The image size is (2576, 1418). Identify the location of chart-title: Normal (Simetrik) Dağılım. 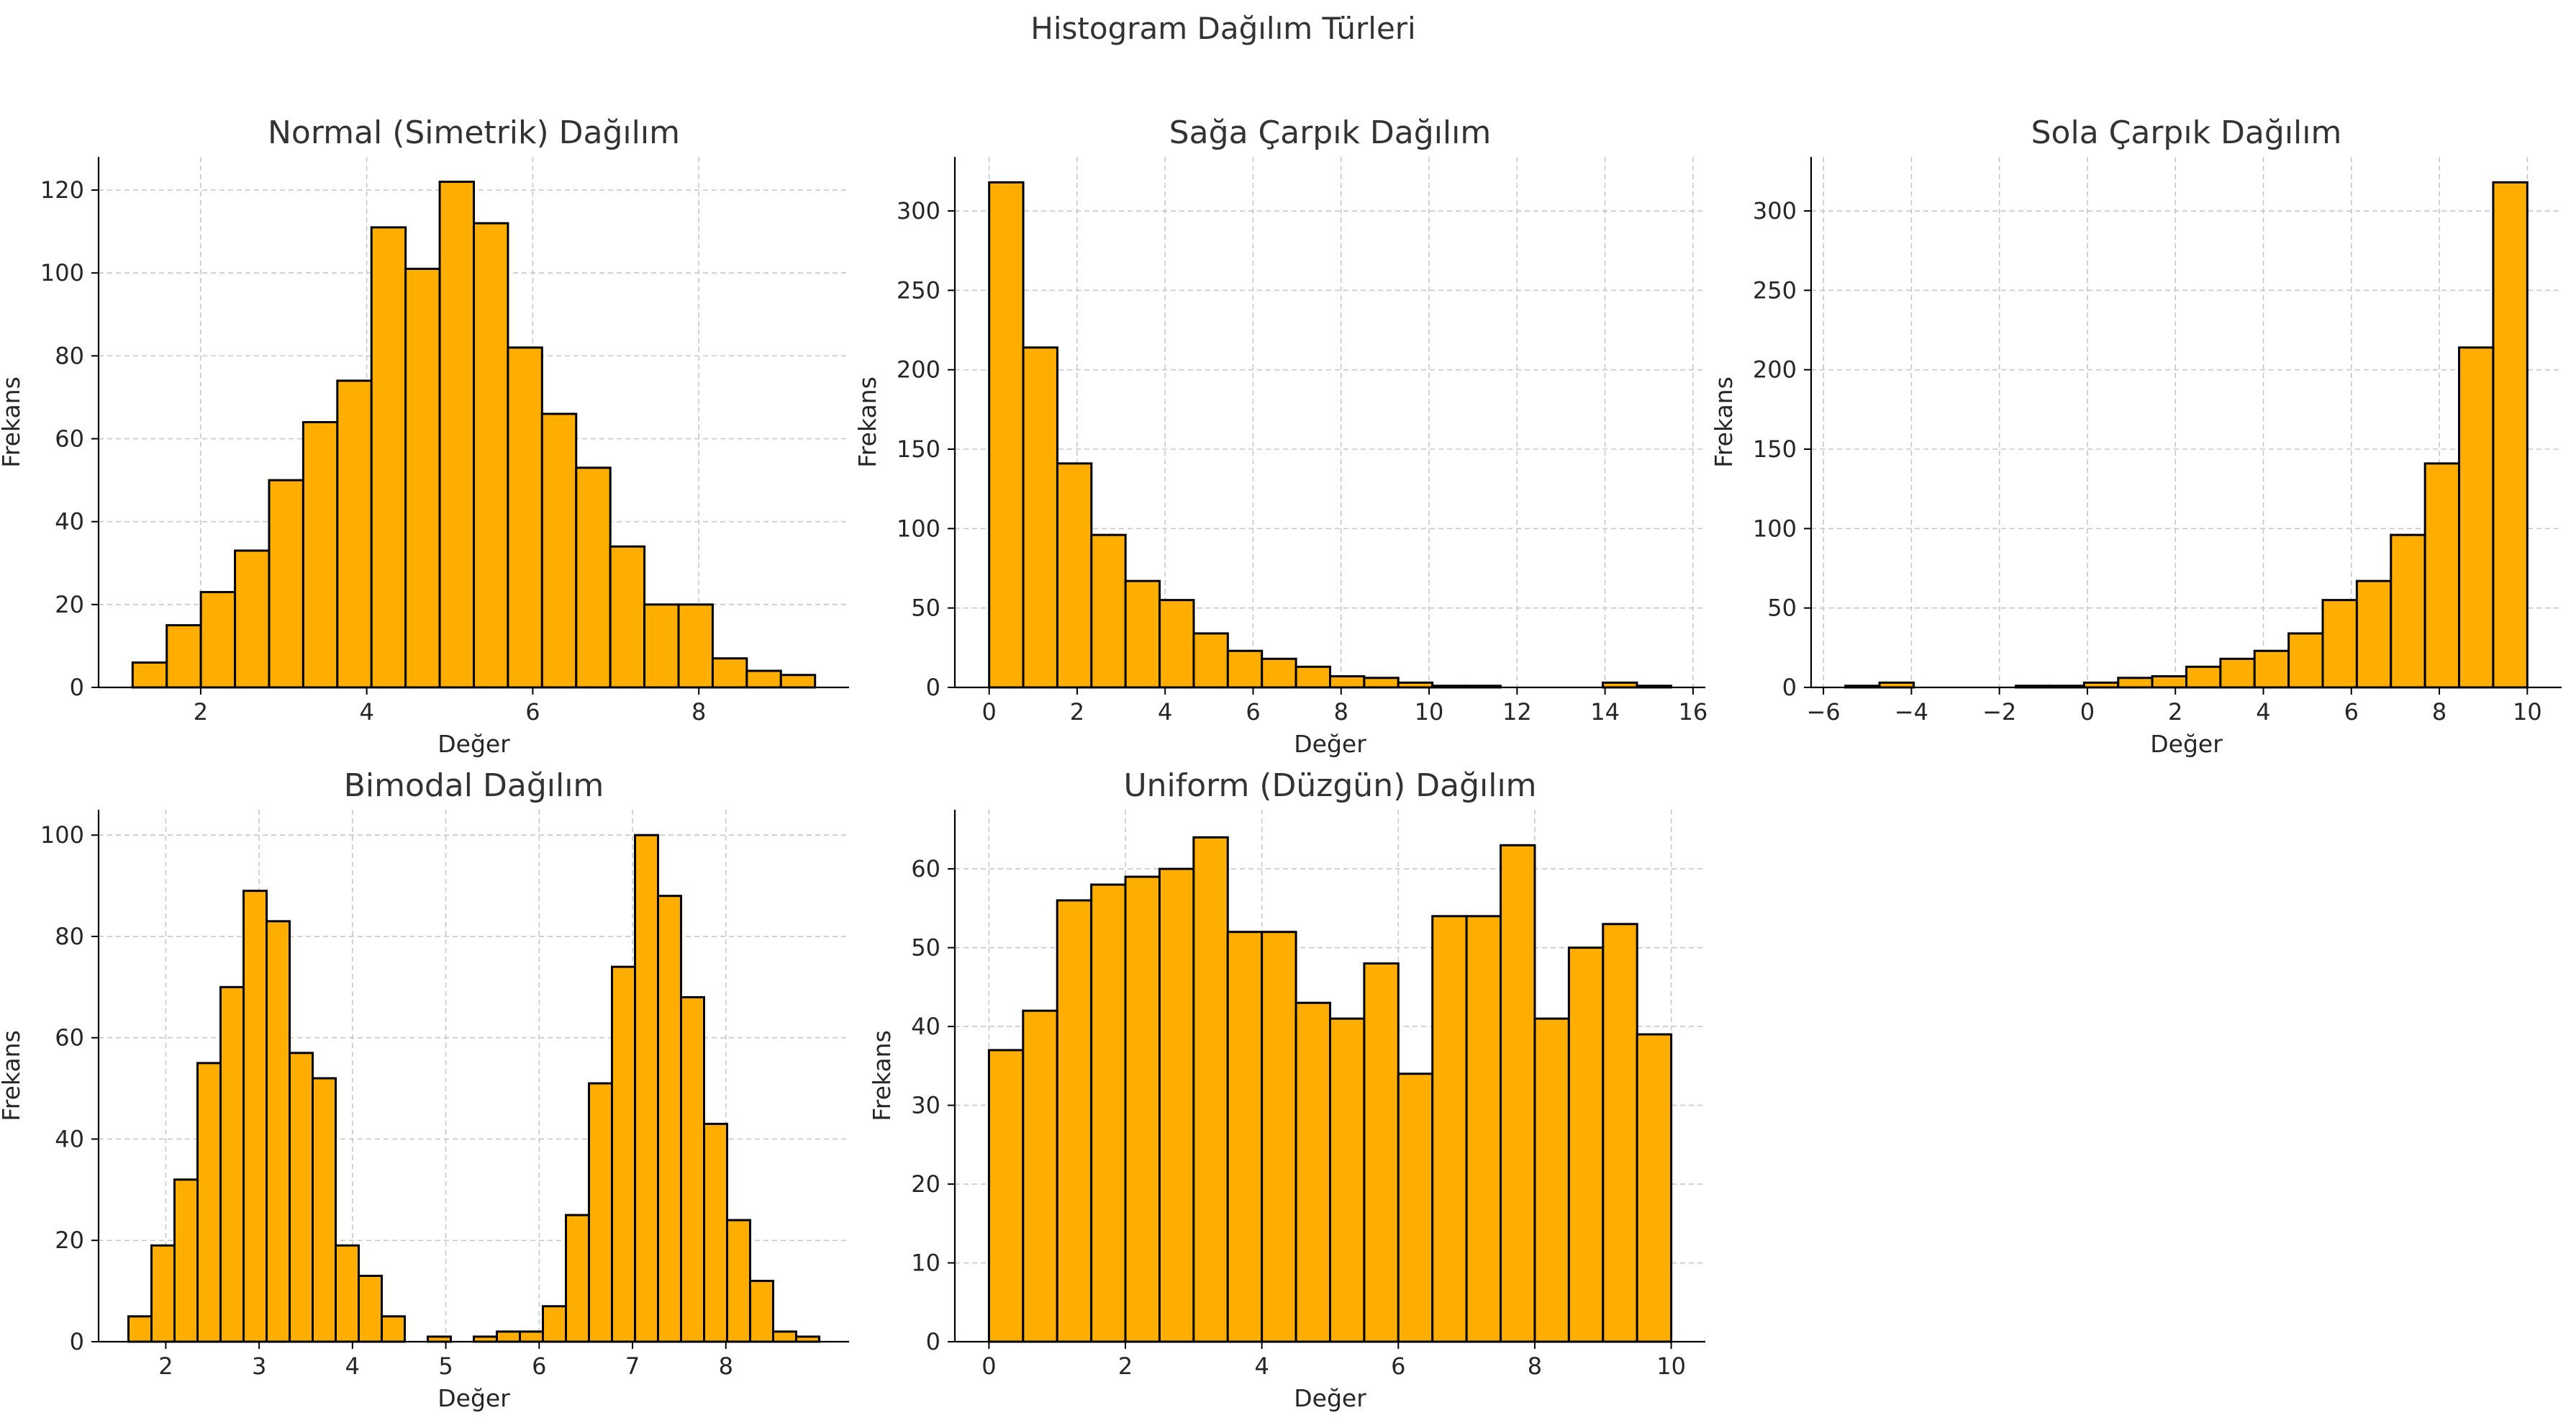
(474, 132).